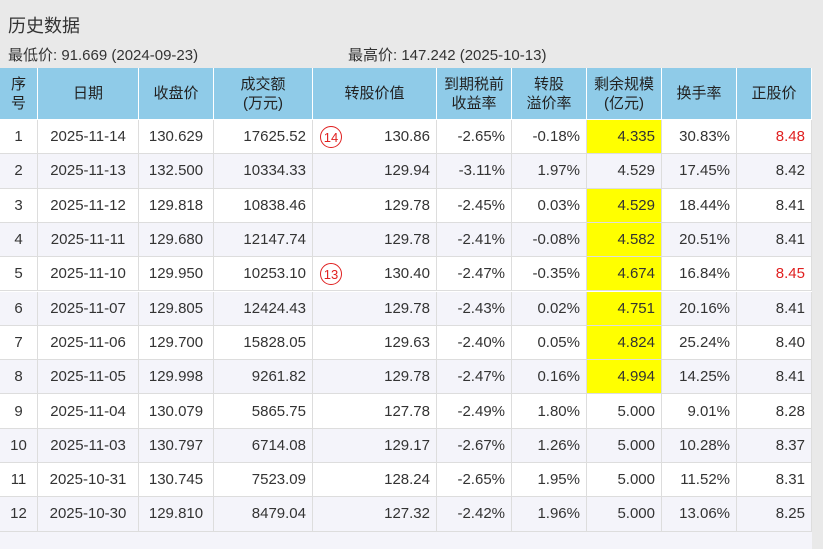 The width and height of the screenshot is (823, 549). What do you see at coordinates (774, 171) in the screenshot?
I see `table-cell: 8.42` at bounding box center [774, 171].